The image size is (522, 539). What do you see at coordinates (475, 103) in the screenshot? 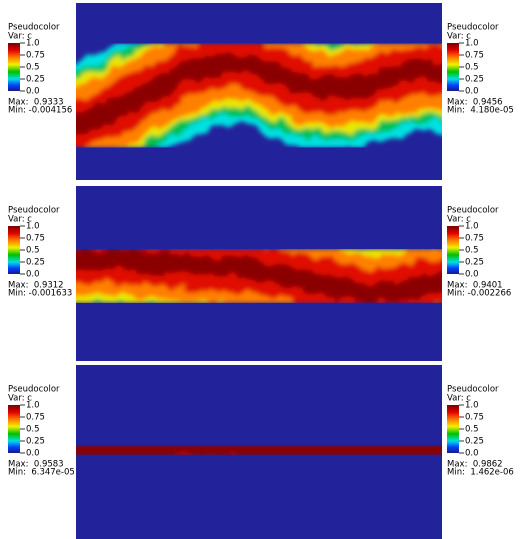
I see `legend-max: Max: 0.9456` at bounding box center [475, 103].